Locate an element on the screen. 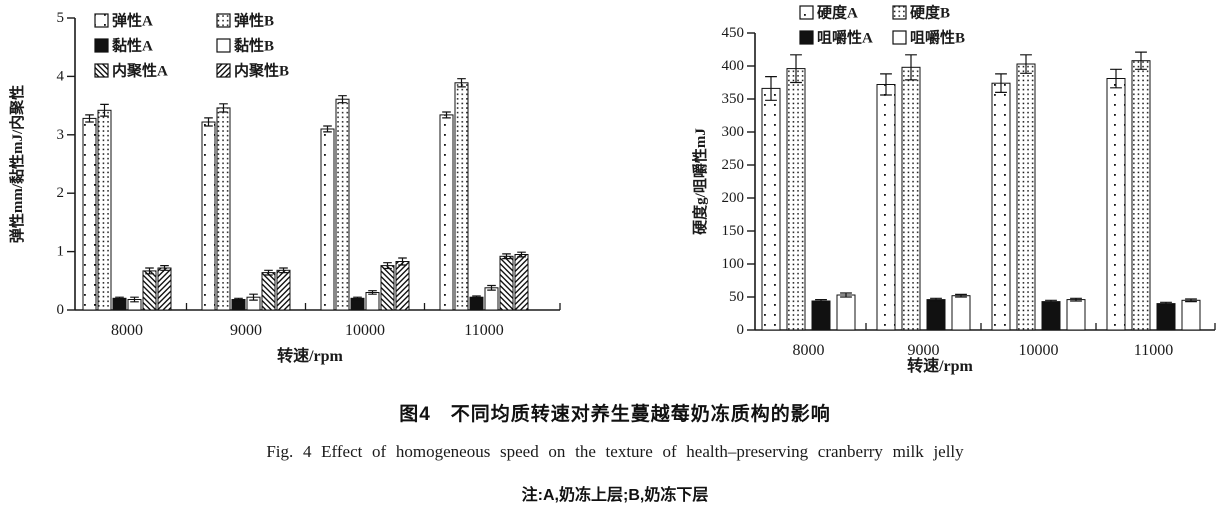  legend-label: 内聚性A is located at coordinates (140, 71).